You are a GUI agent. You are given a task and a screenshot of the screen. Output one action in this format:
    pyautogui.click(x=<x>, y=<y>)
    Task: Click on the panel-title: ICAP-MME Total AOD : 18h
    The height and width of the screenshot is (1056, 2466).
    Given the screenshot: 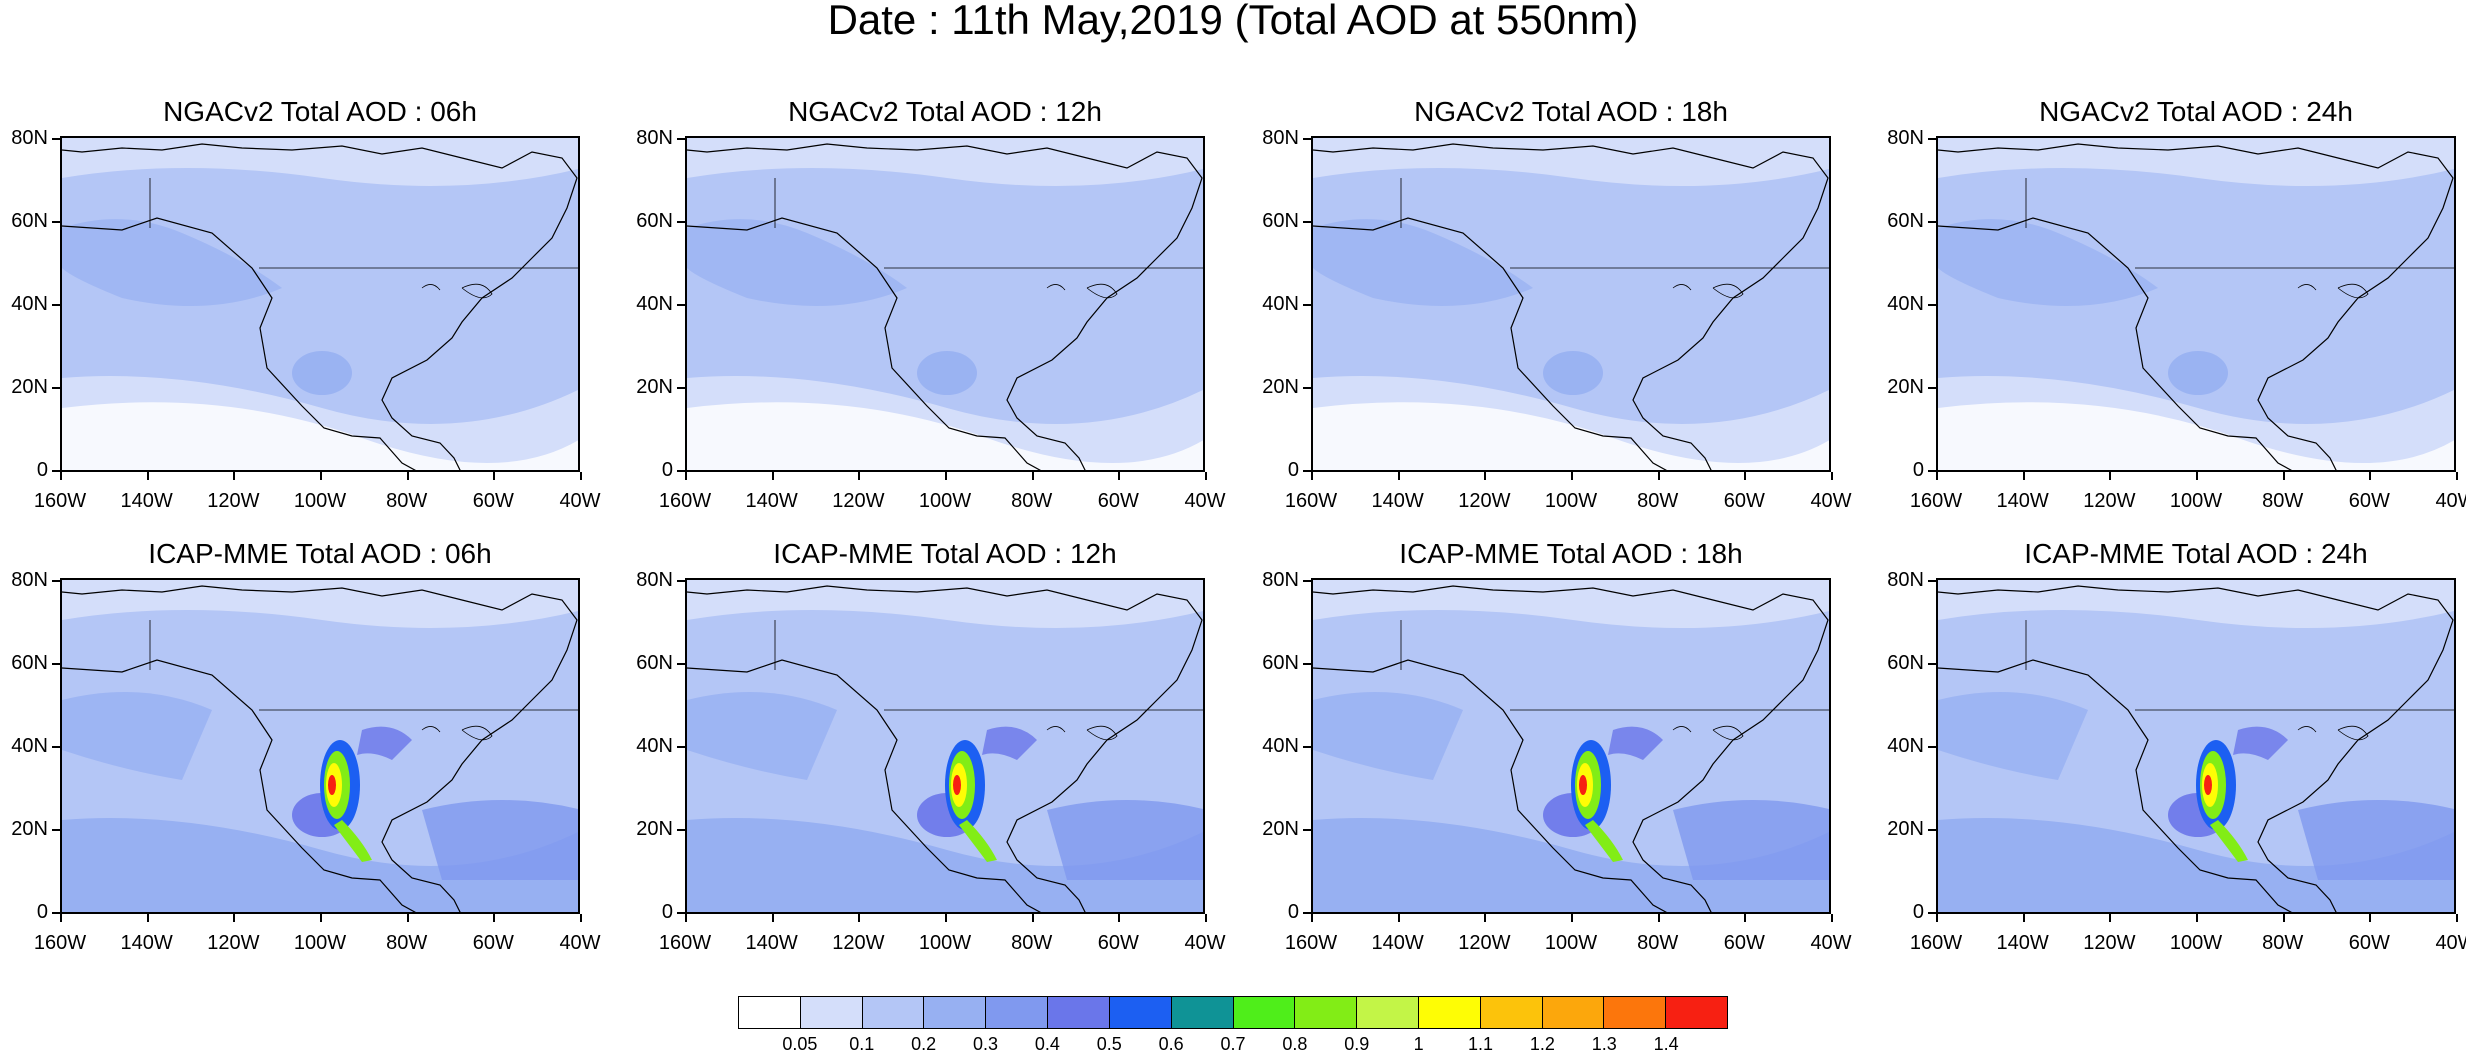 What is the action you would take?
    pyautogui.click(x=1571, y=553)
    